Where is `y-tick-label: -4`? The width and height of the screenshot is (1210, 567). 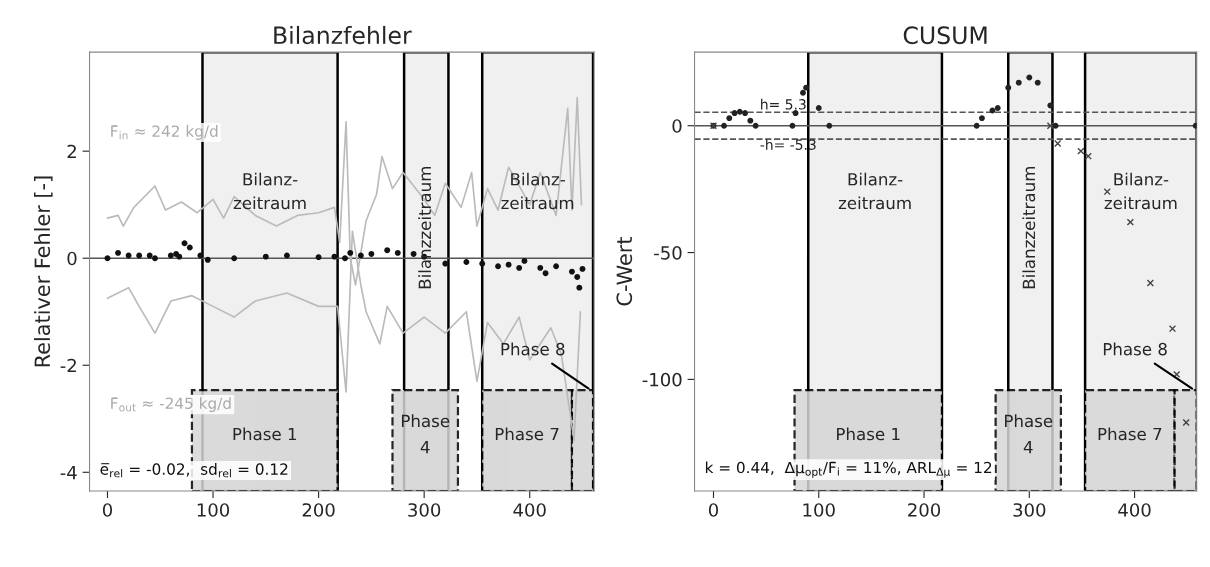 y-tick-label: -4 is located at coordinates (68, 472).